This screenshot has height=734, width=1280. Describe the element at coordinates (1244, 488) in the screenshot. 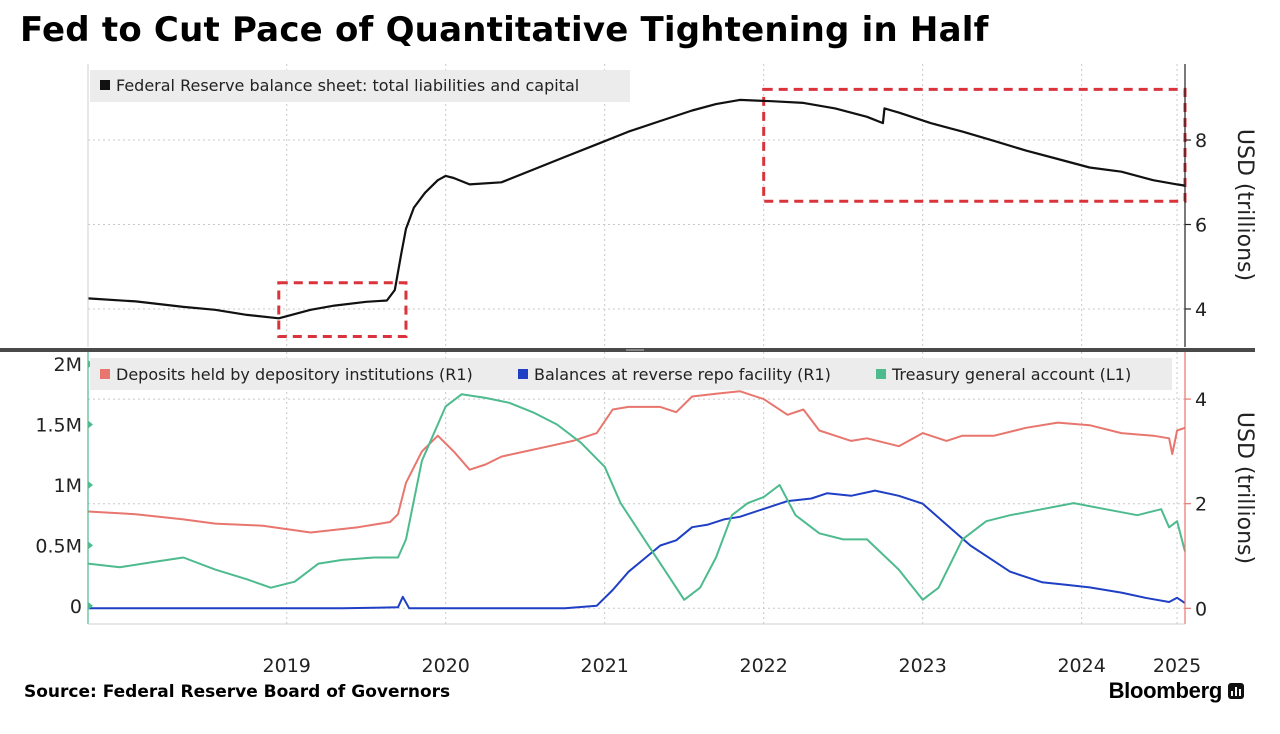

I see `bottom-right-y-axis-label: USD (trillions)` at that location.